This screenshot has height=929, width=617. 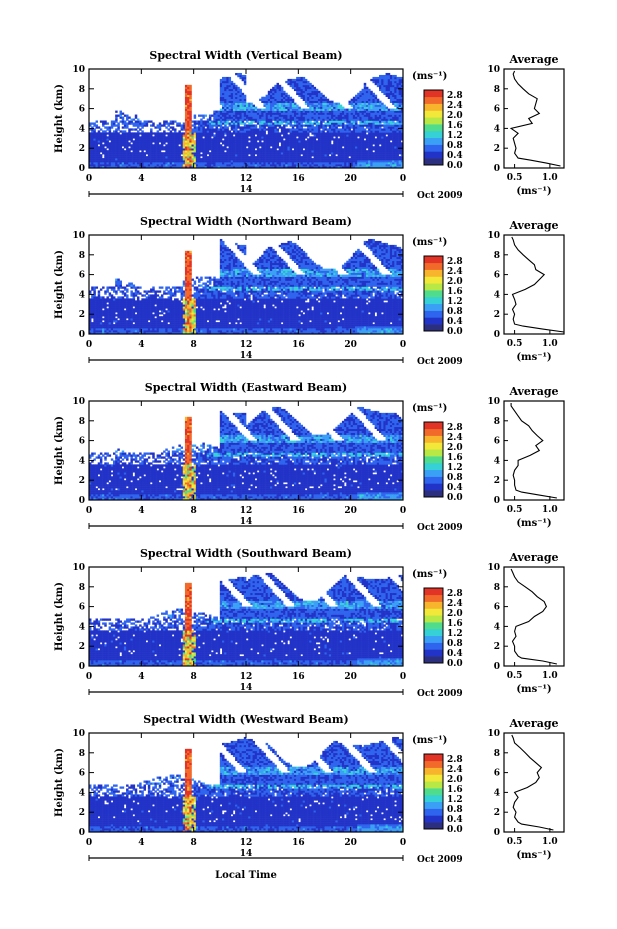 I want to click on x-tick-label: 4, so click(x=141, y=179).